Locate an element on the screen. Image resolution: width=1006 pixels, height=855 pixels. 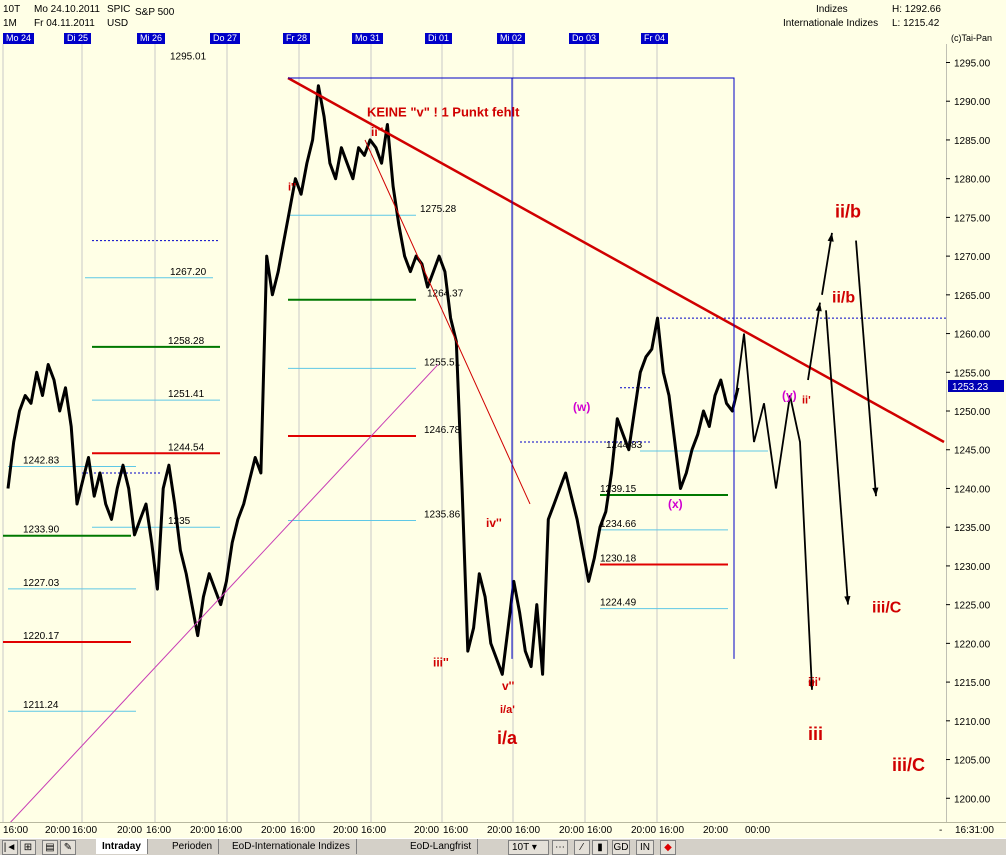
date-tag: Di 25 is located at coordinates (78, 38).